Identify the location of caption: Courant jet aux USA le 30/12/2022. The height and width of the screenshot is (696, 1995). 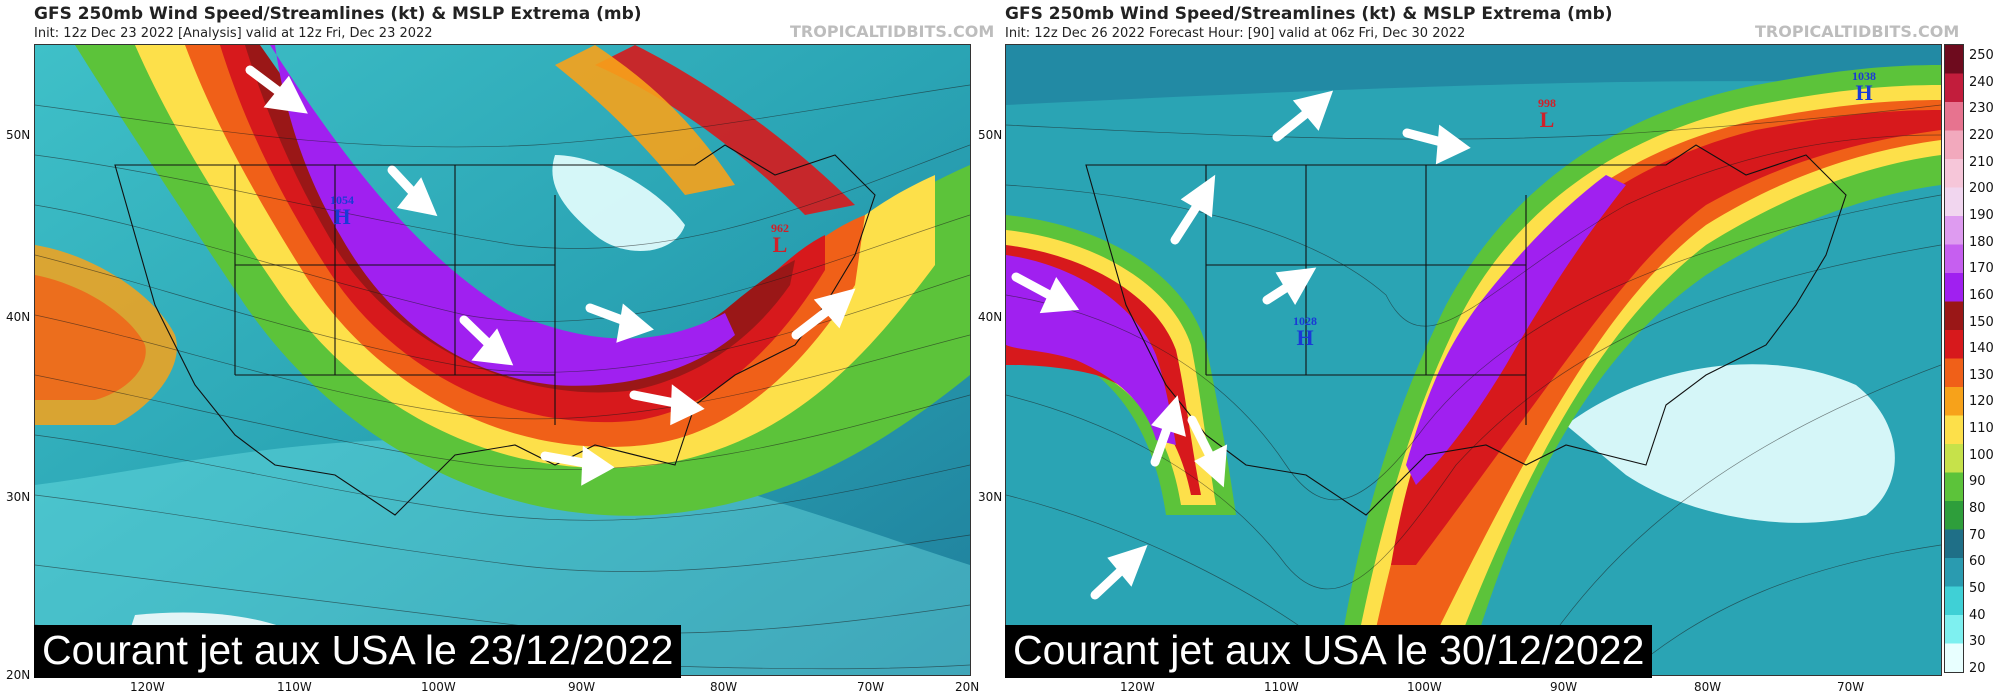
(1329, 651).